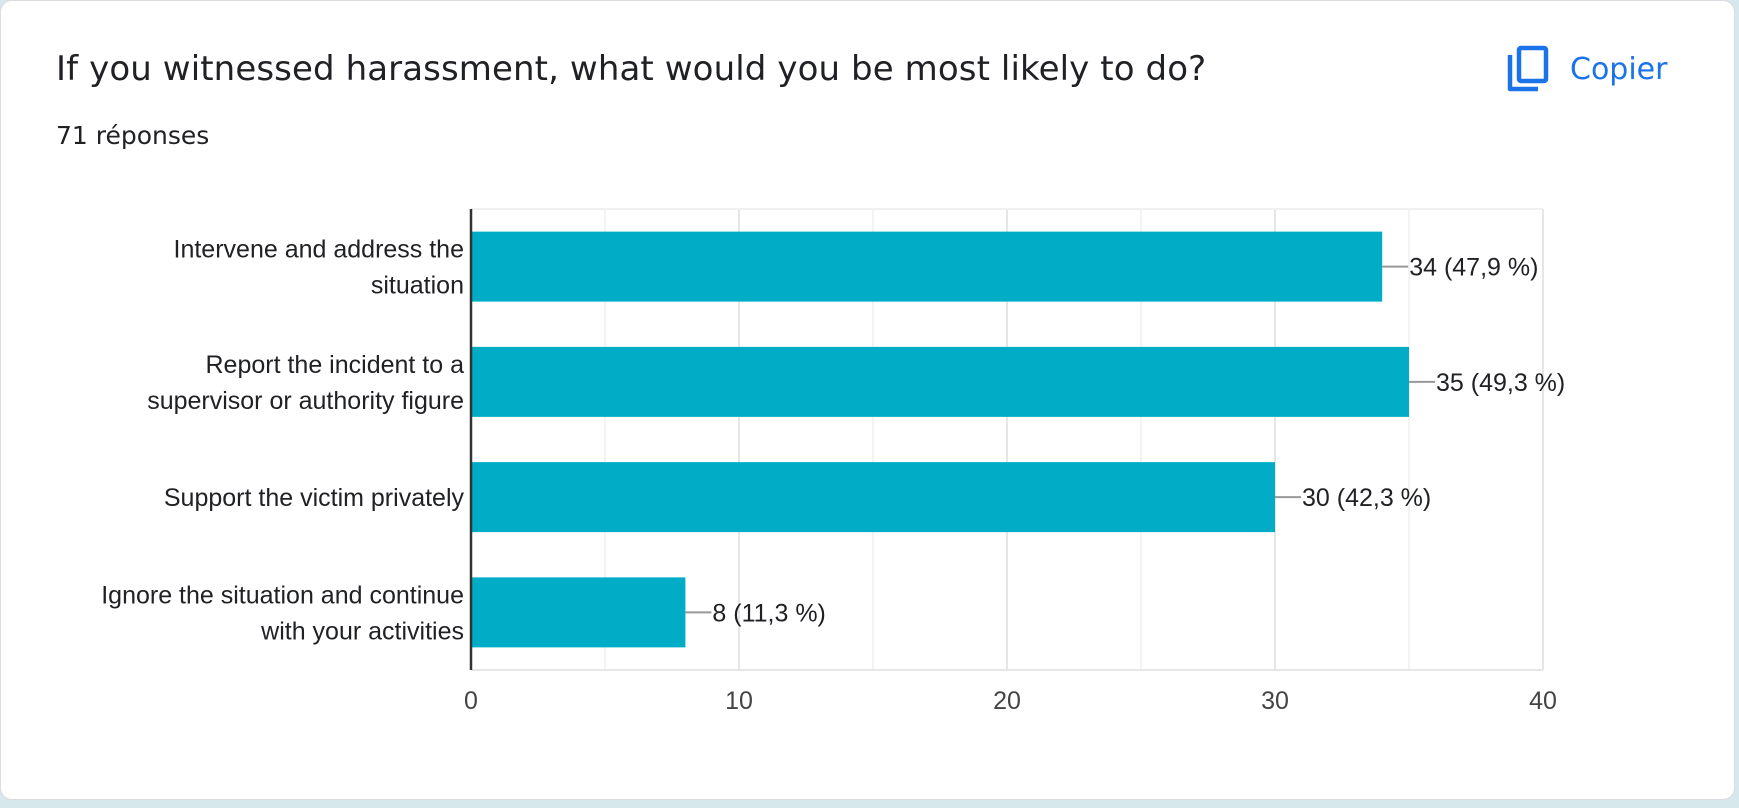  I want to click on category-label: Ignore the situation and continue, so click(282, 595).